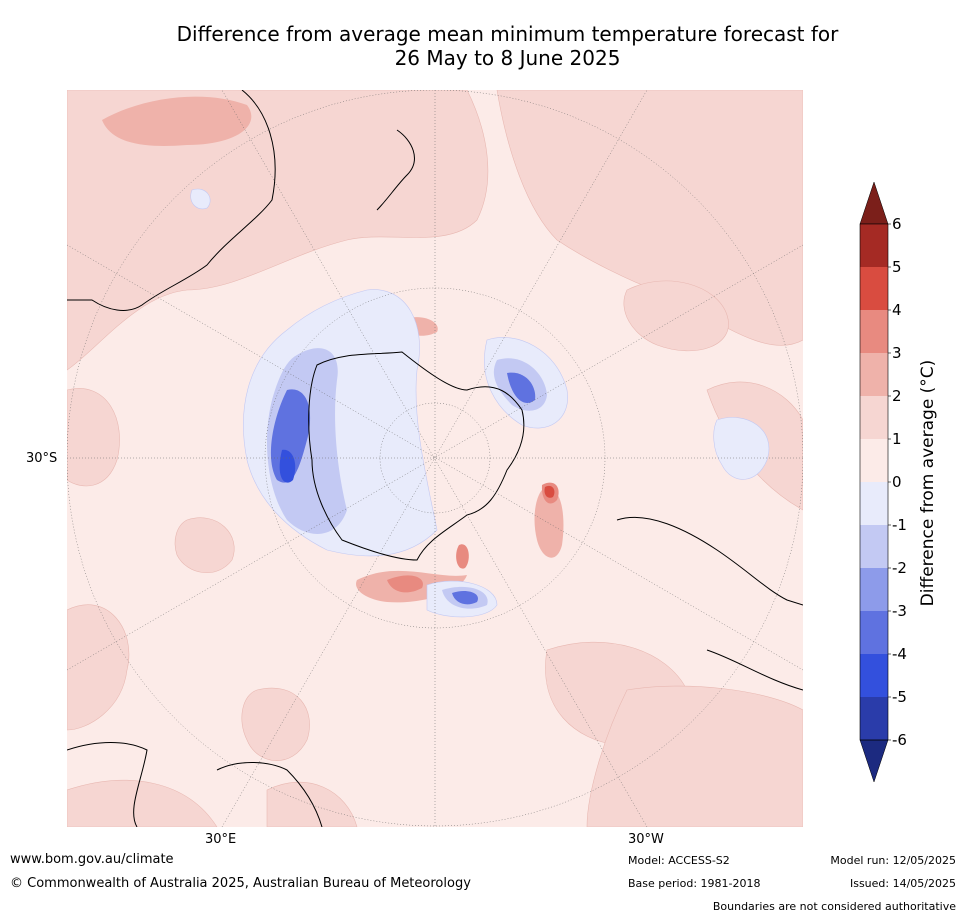 This screenshot has width=965, height=919. I want to click on map-title-line2: 26 May to 8 June 2025, so click(507, 58).